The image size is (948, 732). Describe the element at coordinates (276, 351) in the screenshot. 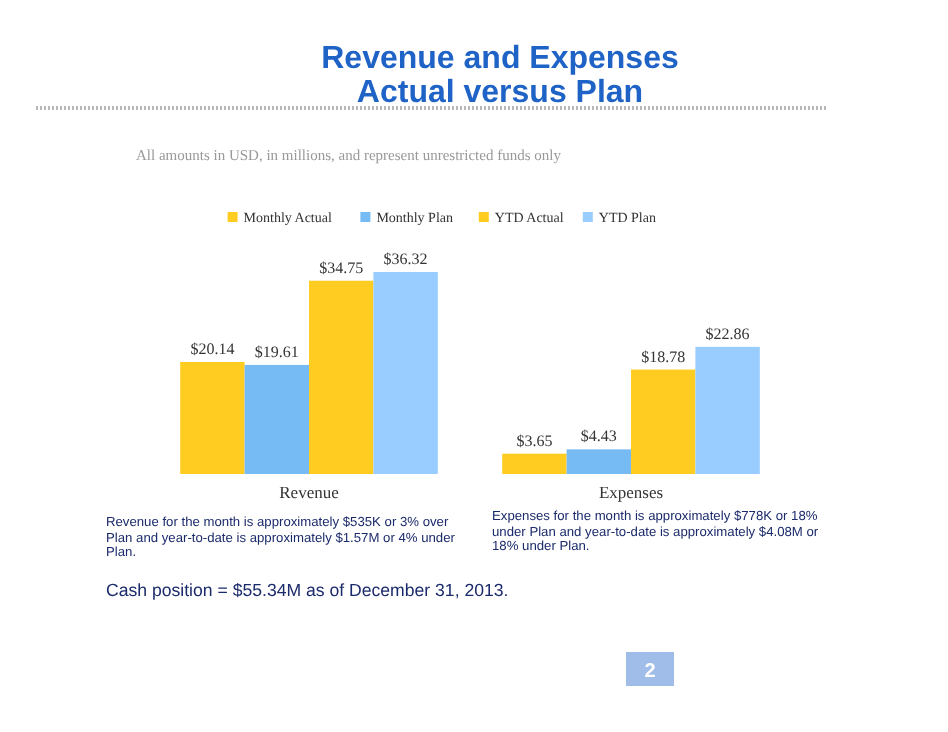

I see `data-label: $19.61` at that location.